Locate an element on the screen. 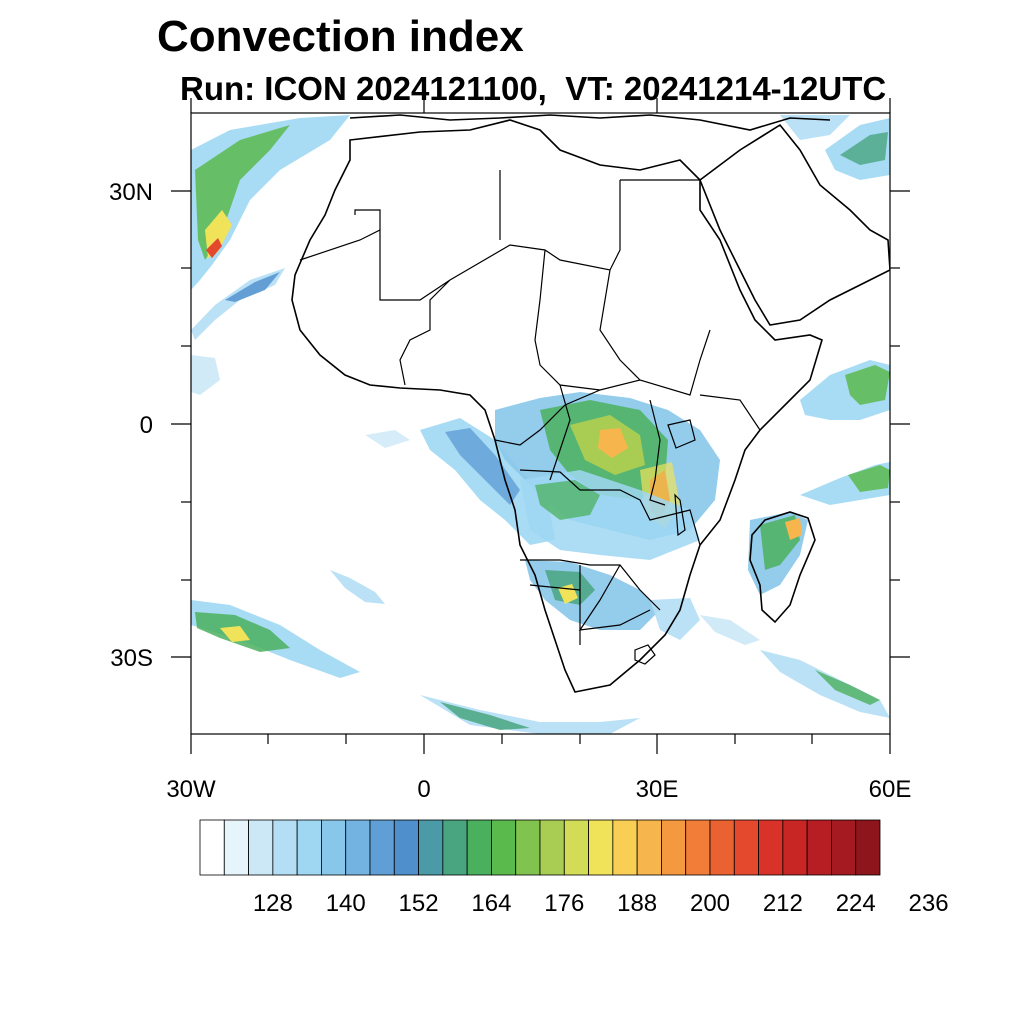 This screenshot has width=1024, height=1024. field-sw-band-peak is located at coordinates (235, 634).